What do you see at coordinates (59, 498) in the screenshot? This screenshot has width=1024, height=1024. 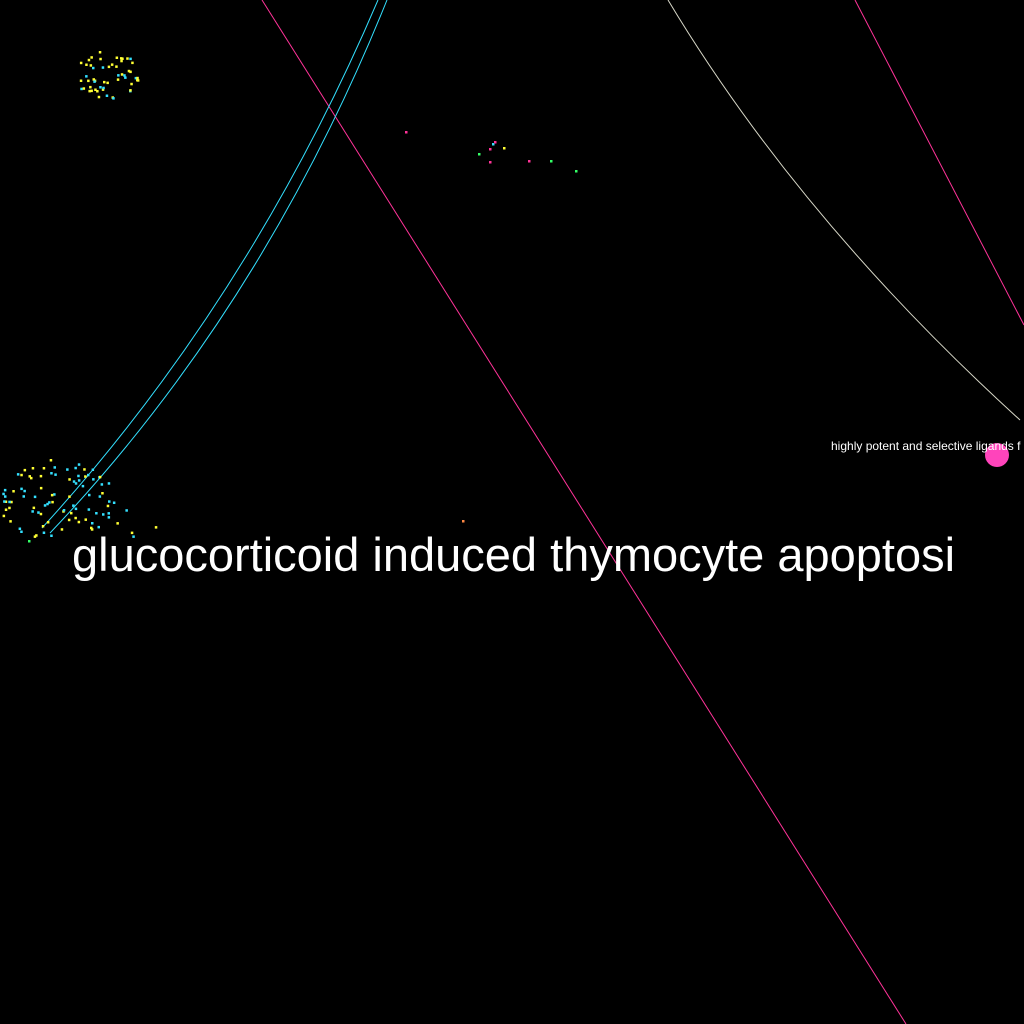 I see `cluster-left` at bounding box center [59, 498].